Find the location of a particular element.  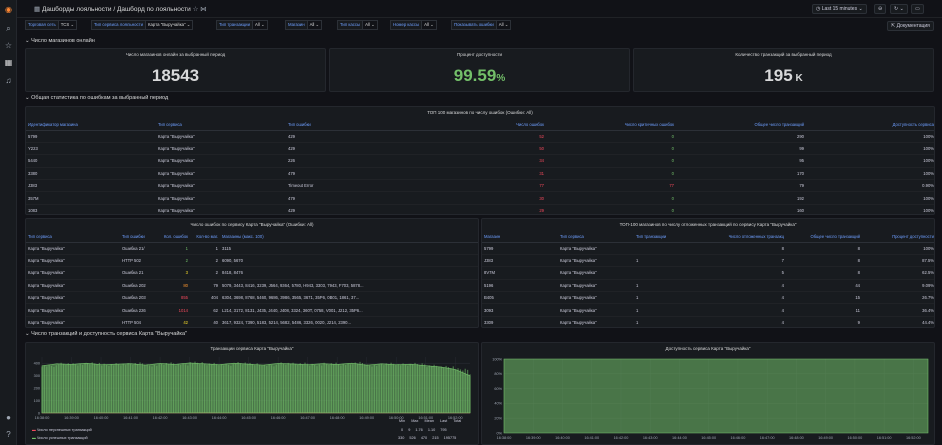

x-tick-label: 16:44:00 is located at coordinates (679, 438).